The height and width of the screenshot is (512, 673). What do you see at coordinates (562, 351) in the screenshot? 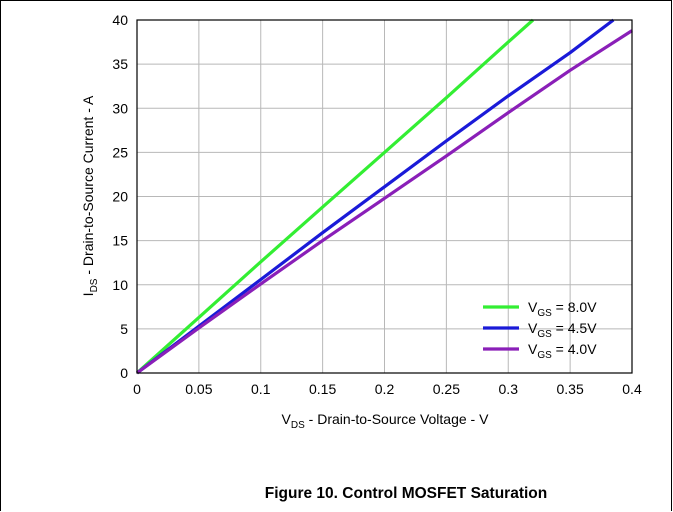
I see `legend-label-2: VGS = 4.0V` at bounding box center [562, 351].